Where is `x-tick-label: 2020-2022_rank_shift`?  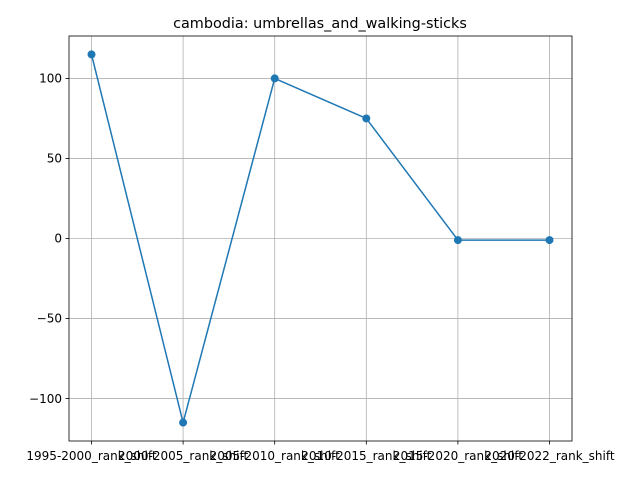 x-tick-label: 2020-2022_rank_shift is located at coordinates (549, 456).